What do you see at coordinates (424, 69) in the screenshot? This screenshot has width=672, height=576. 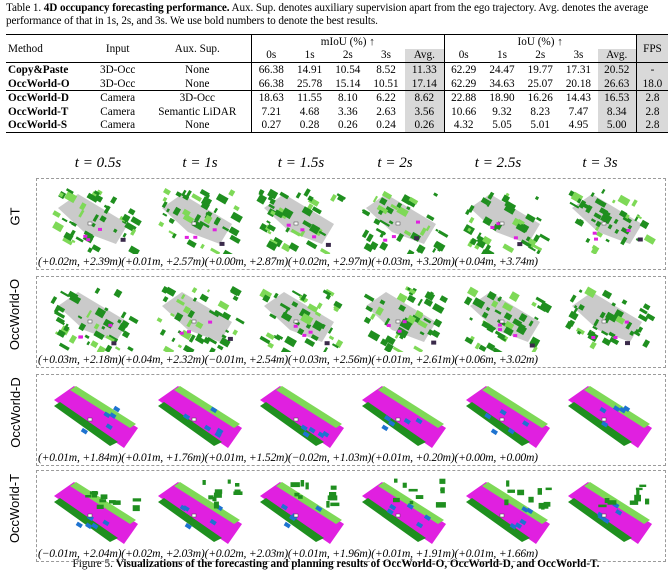 I see `miou-cell: 11.33` at bounding box center [424, 69].